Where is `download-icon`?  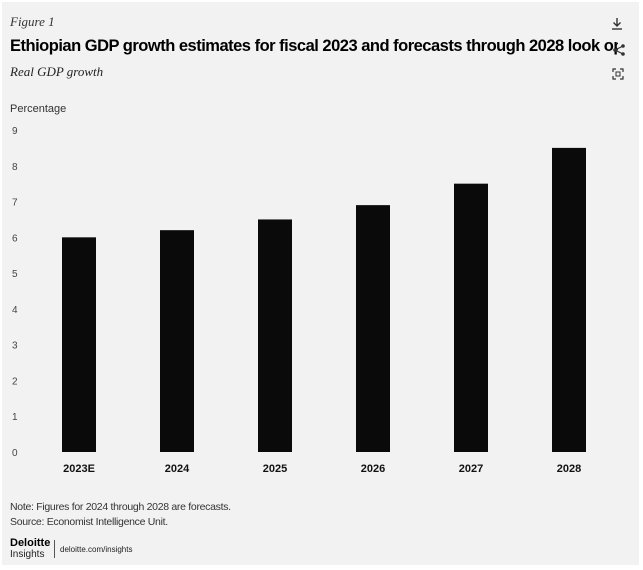 download-icon is located at coordinates (617, 24).